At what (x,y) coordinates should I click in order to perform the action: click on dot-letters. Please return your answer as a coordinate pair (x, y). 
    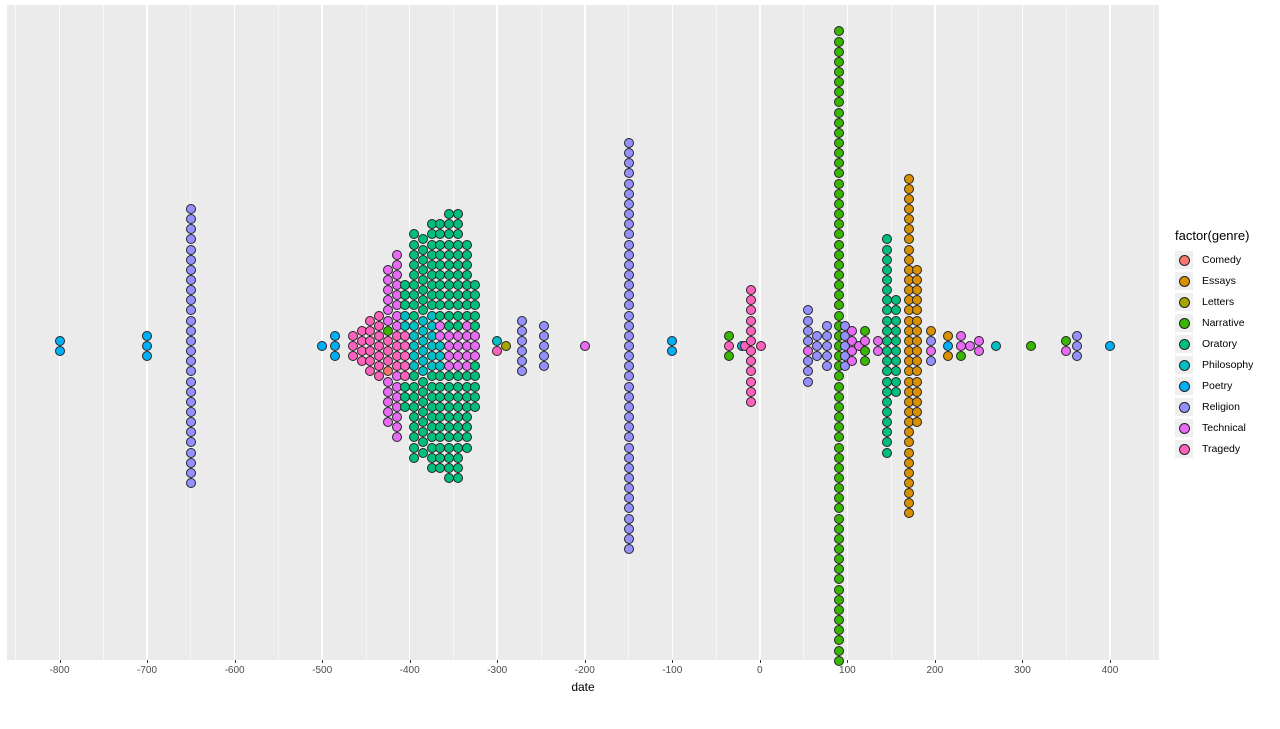
    Looking at the image, I should click on (505, 346).